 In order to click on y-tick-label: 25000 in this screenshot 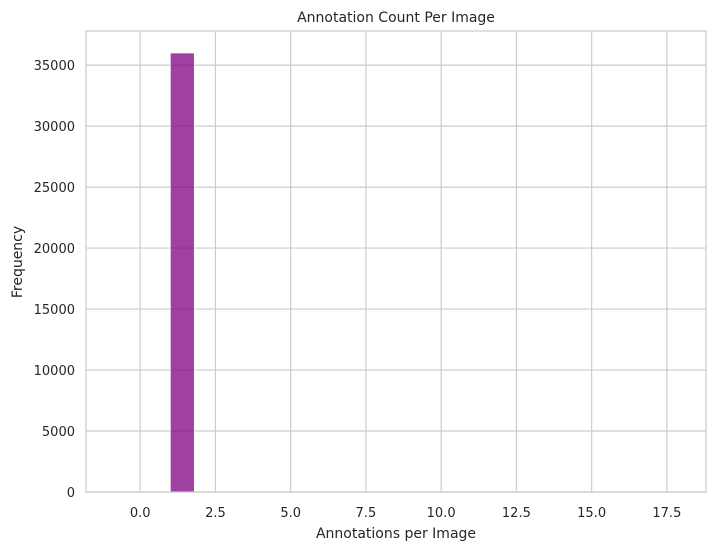, I will do `click(54, 188)`.